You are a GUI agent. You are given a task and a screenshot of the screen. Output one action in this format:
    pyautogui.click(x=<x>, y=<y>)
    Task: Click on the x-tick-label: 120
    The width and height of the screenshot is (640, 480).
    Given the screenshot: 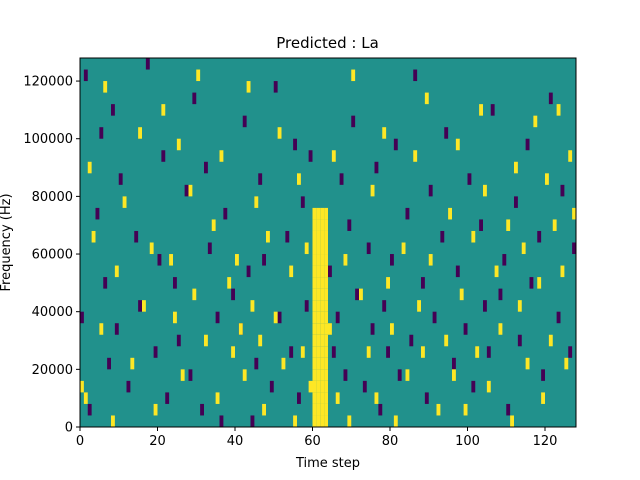 What is the action you would take?
    pyautogui.click(x=545, y=441)
    